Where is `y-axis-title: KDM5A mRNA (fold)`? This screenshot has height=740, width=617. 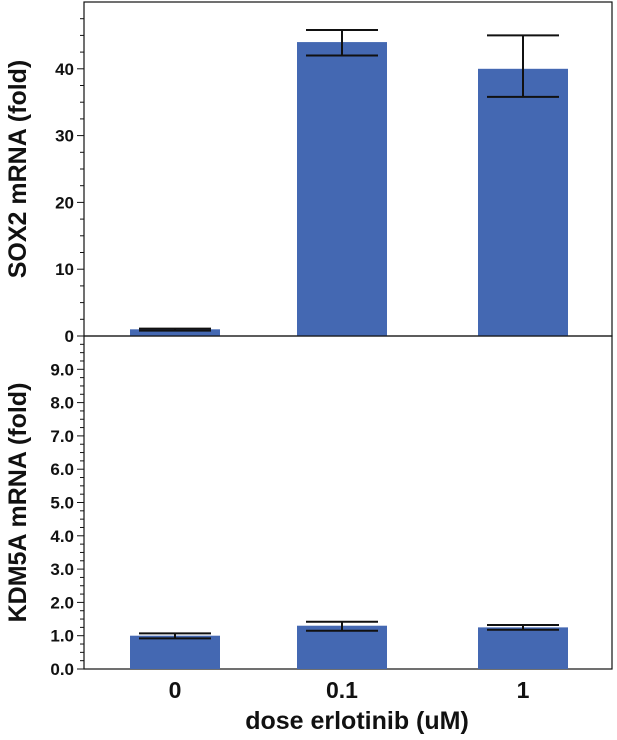 y-axis-title: KDM5A mRNA (fold) is located at coordinates (18, 503).